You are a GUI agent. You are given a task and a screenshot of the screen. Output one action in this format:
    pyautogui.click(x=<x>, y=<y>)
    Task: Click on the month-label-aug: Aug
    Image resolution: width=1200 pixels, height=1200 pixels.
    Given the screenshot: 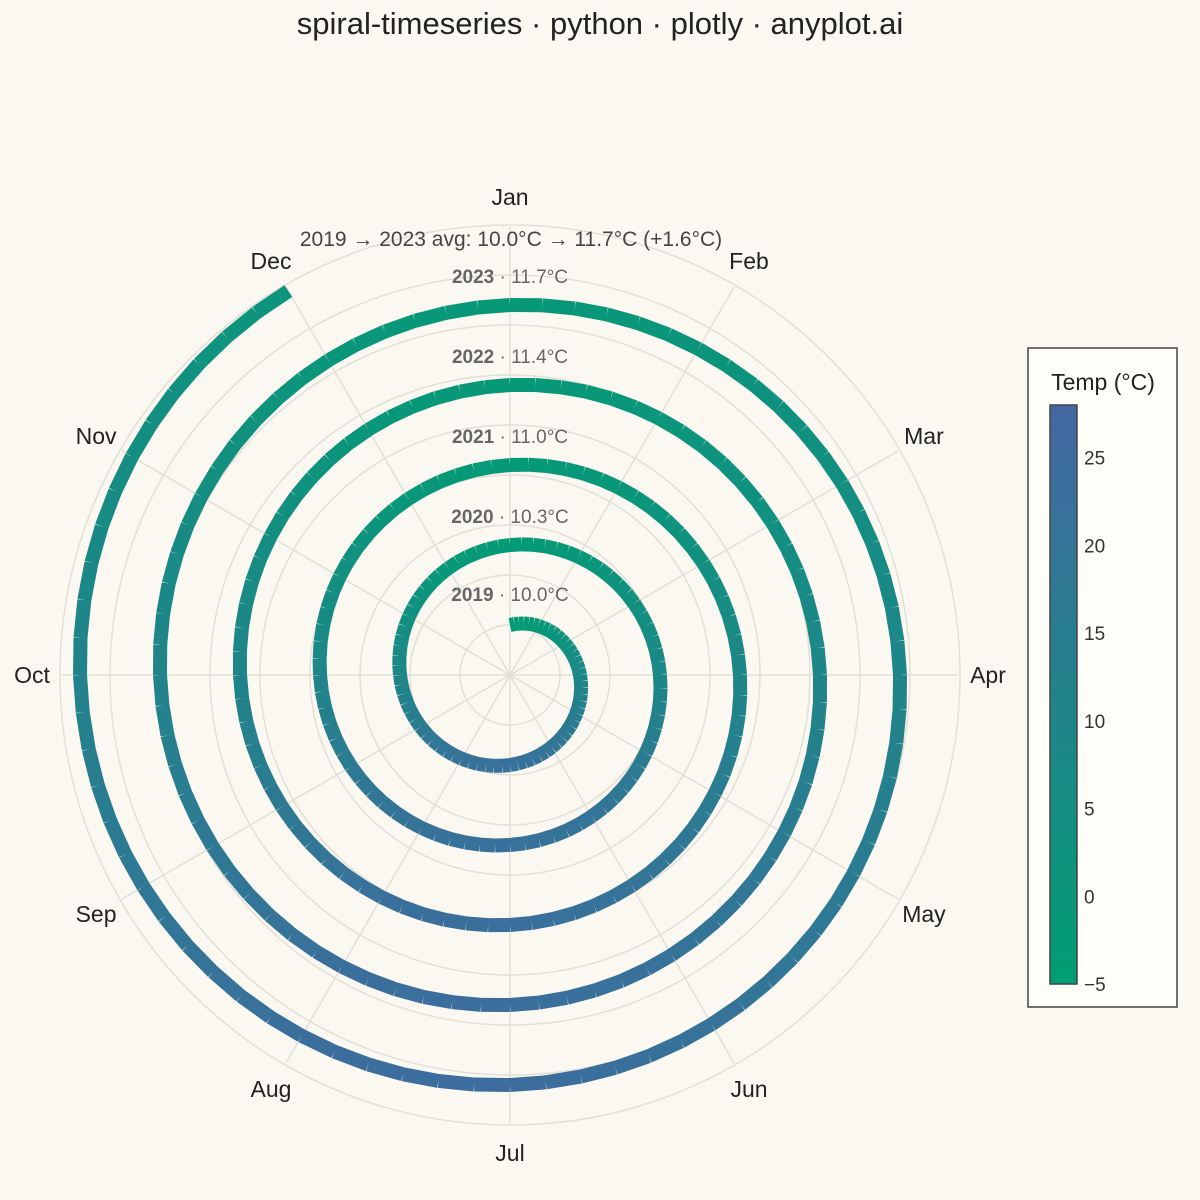 What is the action you would take?
    pyautogui.click(x=271, y=1089)
    